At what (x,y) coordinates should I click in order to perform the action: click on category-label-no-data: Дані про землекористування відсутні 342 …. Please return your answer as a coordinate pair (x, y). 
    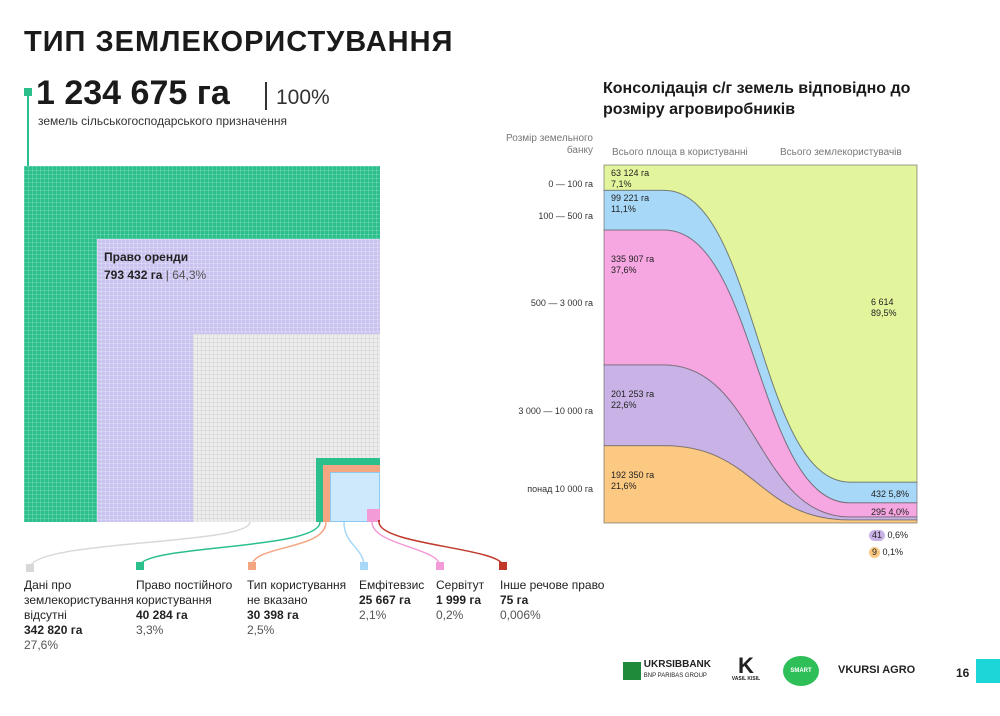
    Looking at the image, I should click on (79, 615).